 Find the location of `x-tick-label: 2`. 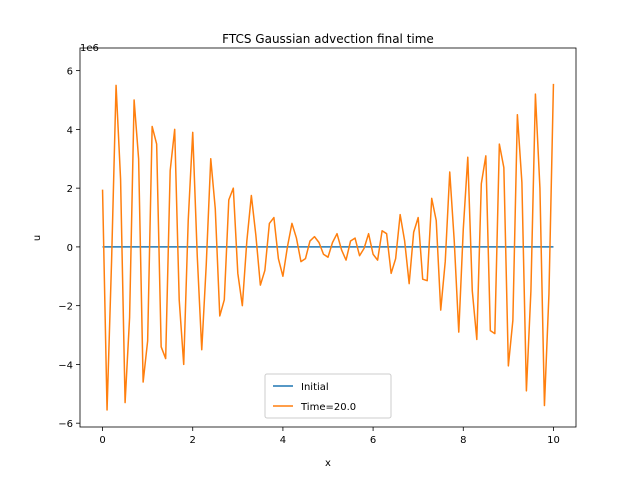

x-tick-label: 2 is located at coordinates (193, 440).